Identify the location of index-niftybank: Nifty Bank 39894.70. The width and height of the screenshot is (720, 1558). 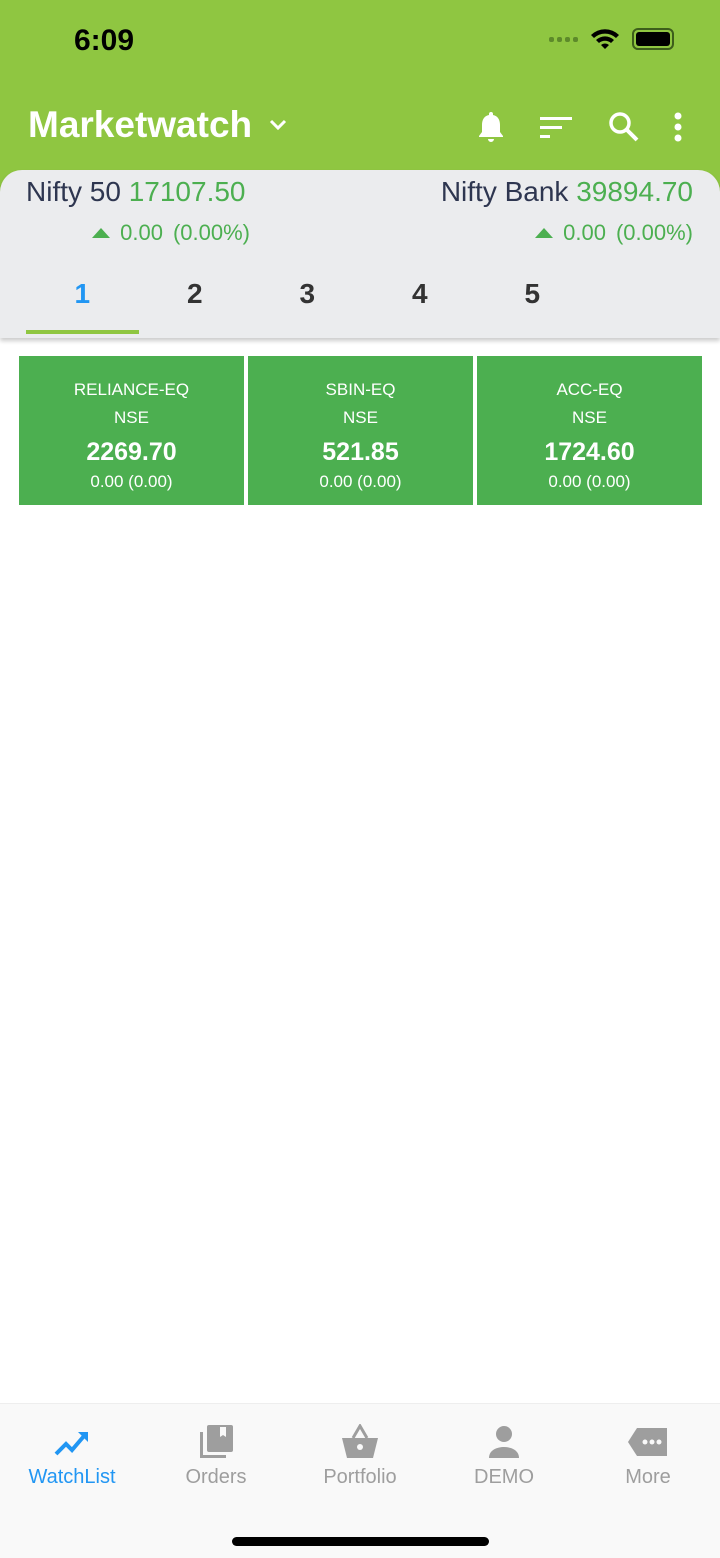
(567, 192).